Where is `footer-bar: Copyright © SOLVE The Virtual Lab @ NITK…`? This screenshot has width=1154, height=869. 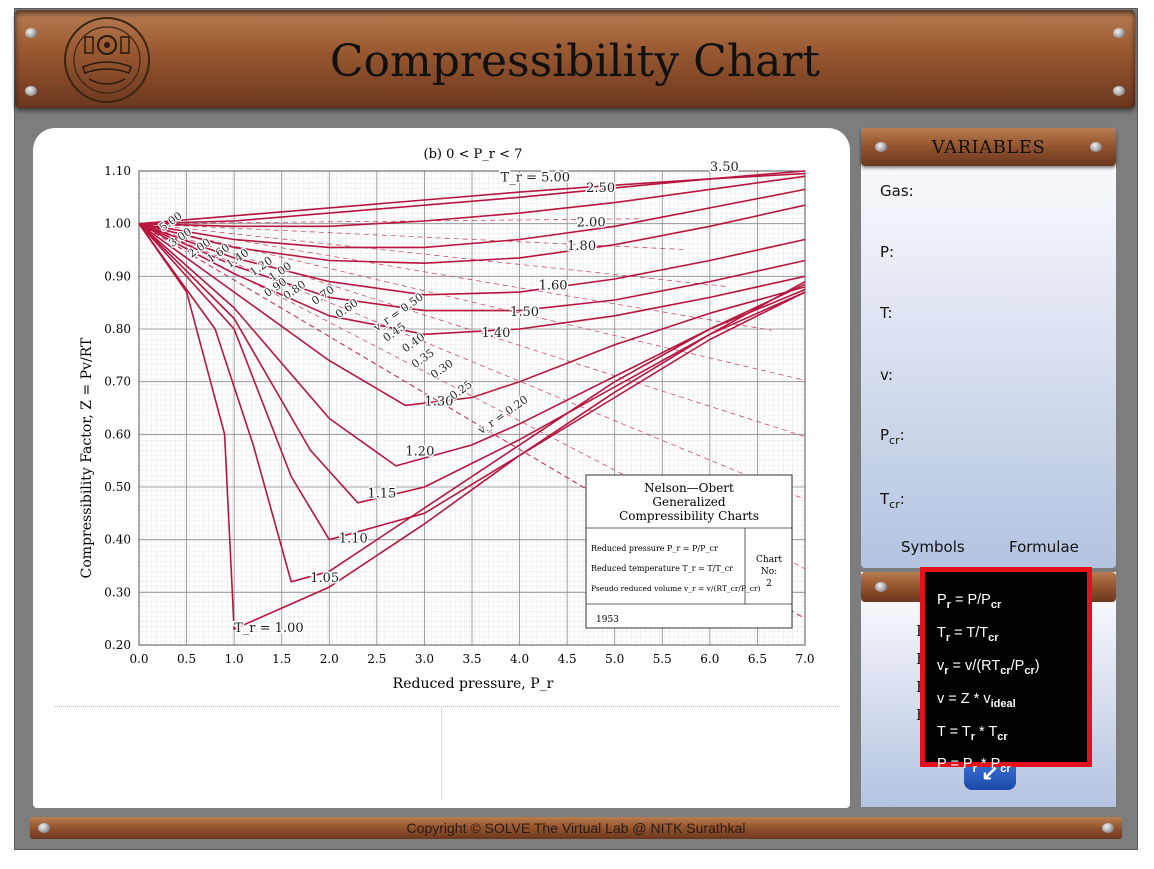 footer-bar: Copyright © SOLVE The Virtual Lab @ NITK… is located at coordinates (576, 828).